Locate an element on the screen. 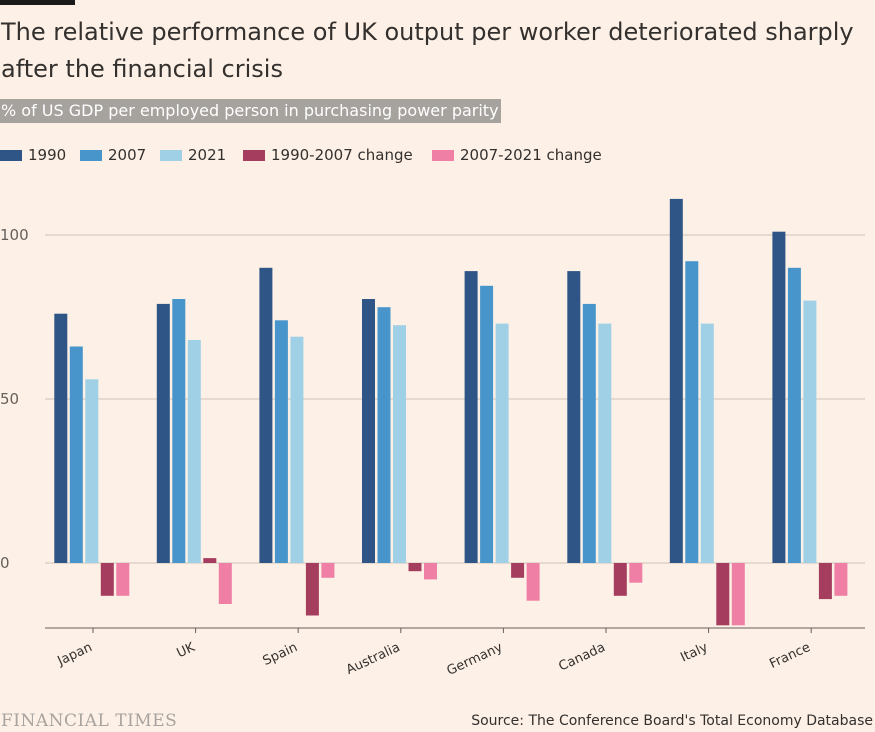  bar-italy-2007 is located at coordinates (692, 412).